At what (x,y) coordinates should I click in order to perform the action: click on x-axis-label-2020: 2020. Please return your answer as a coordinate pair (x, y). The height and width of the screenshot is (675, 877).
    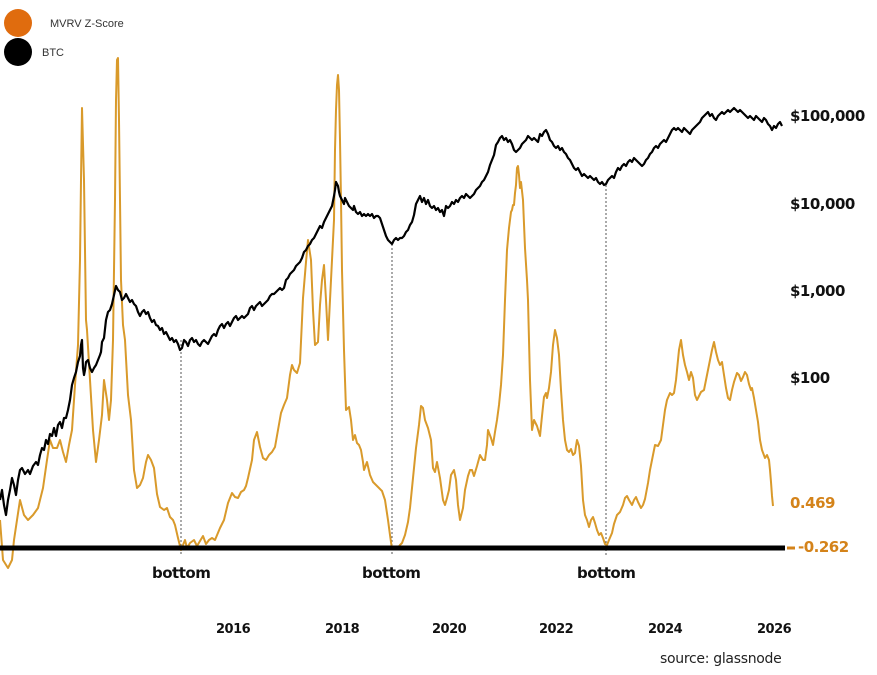
    Looking at the image, I should click on (449, 629).